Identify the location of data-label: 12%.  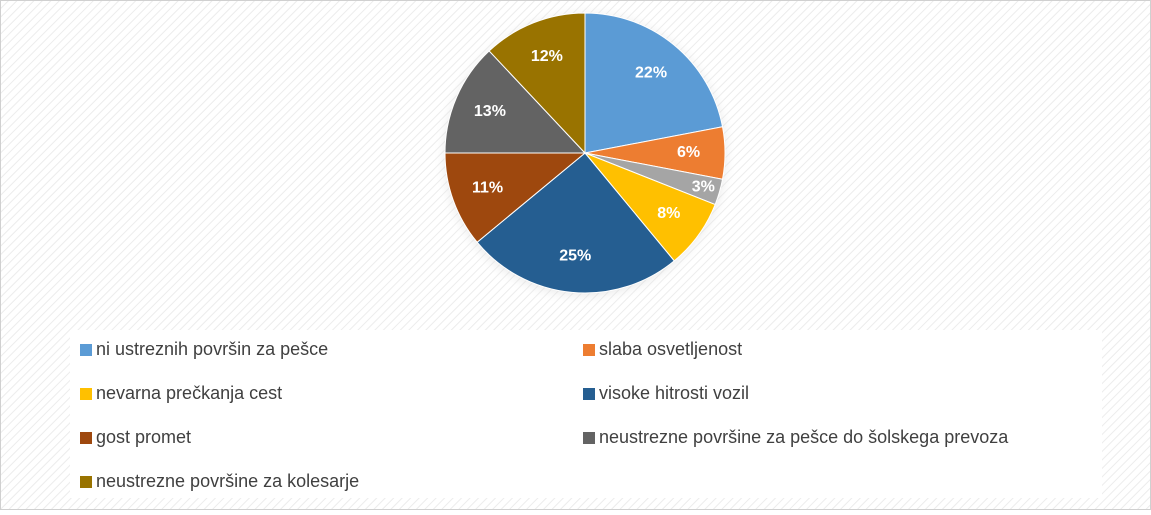
(547, 56).